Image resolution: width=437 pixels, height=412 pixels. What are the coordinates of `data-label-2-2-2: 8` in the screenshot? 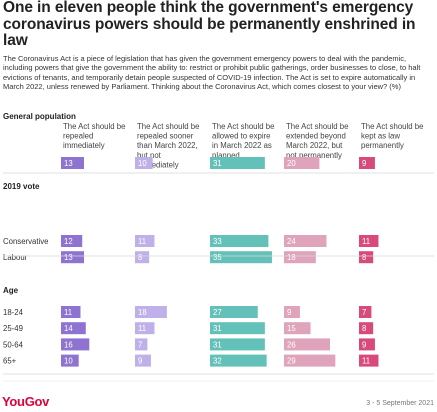 It's located at (140, 257).